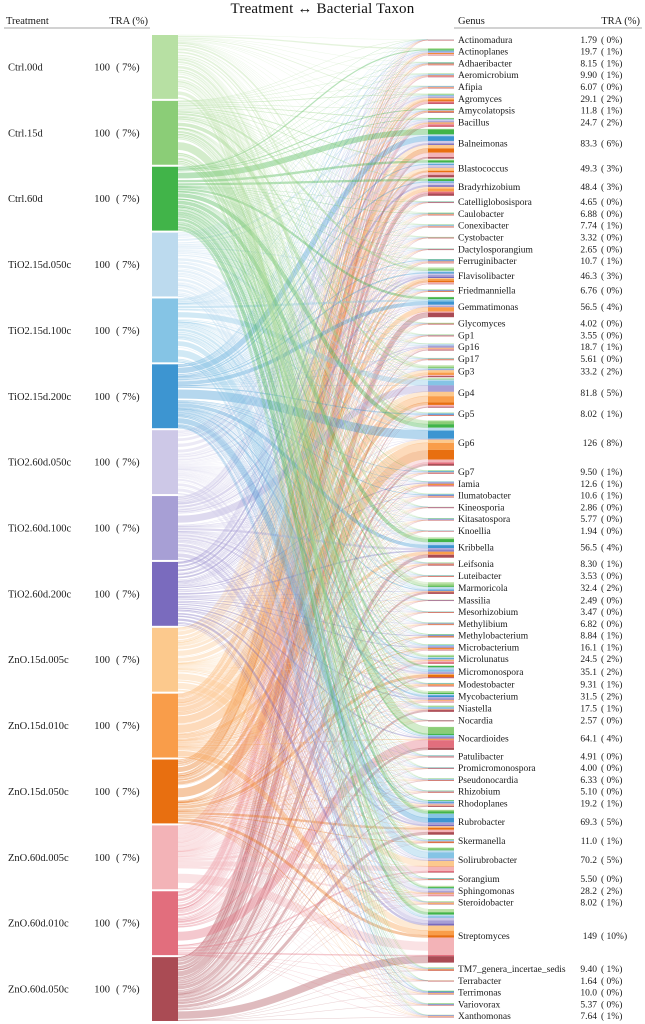 The height and width of the screenshot is (1024, 645). What do you see at coordinates (483, 660) in the screenshot?
I see `genus-label: Microlunatus` at bounding box center [483, 660].